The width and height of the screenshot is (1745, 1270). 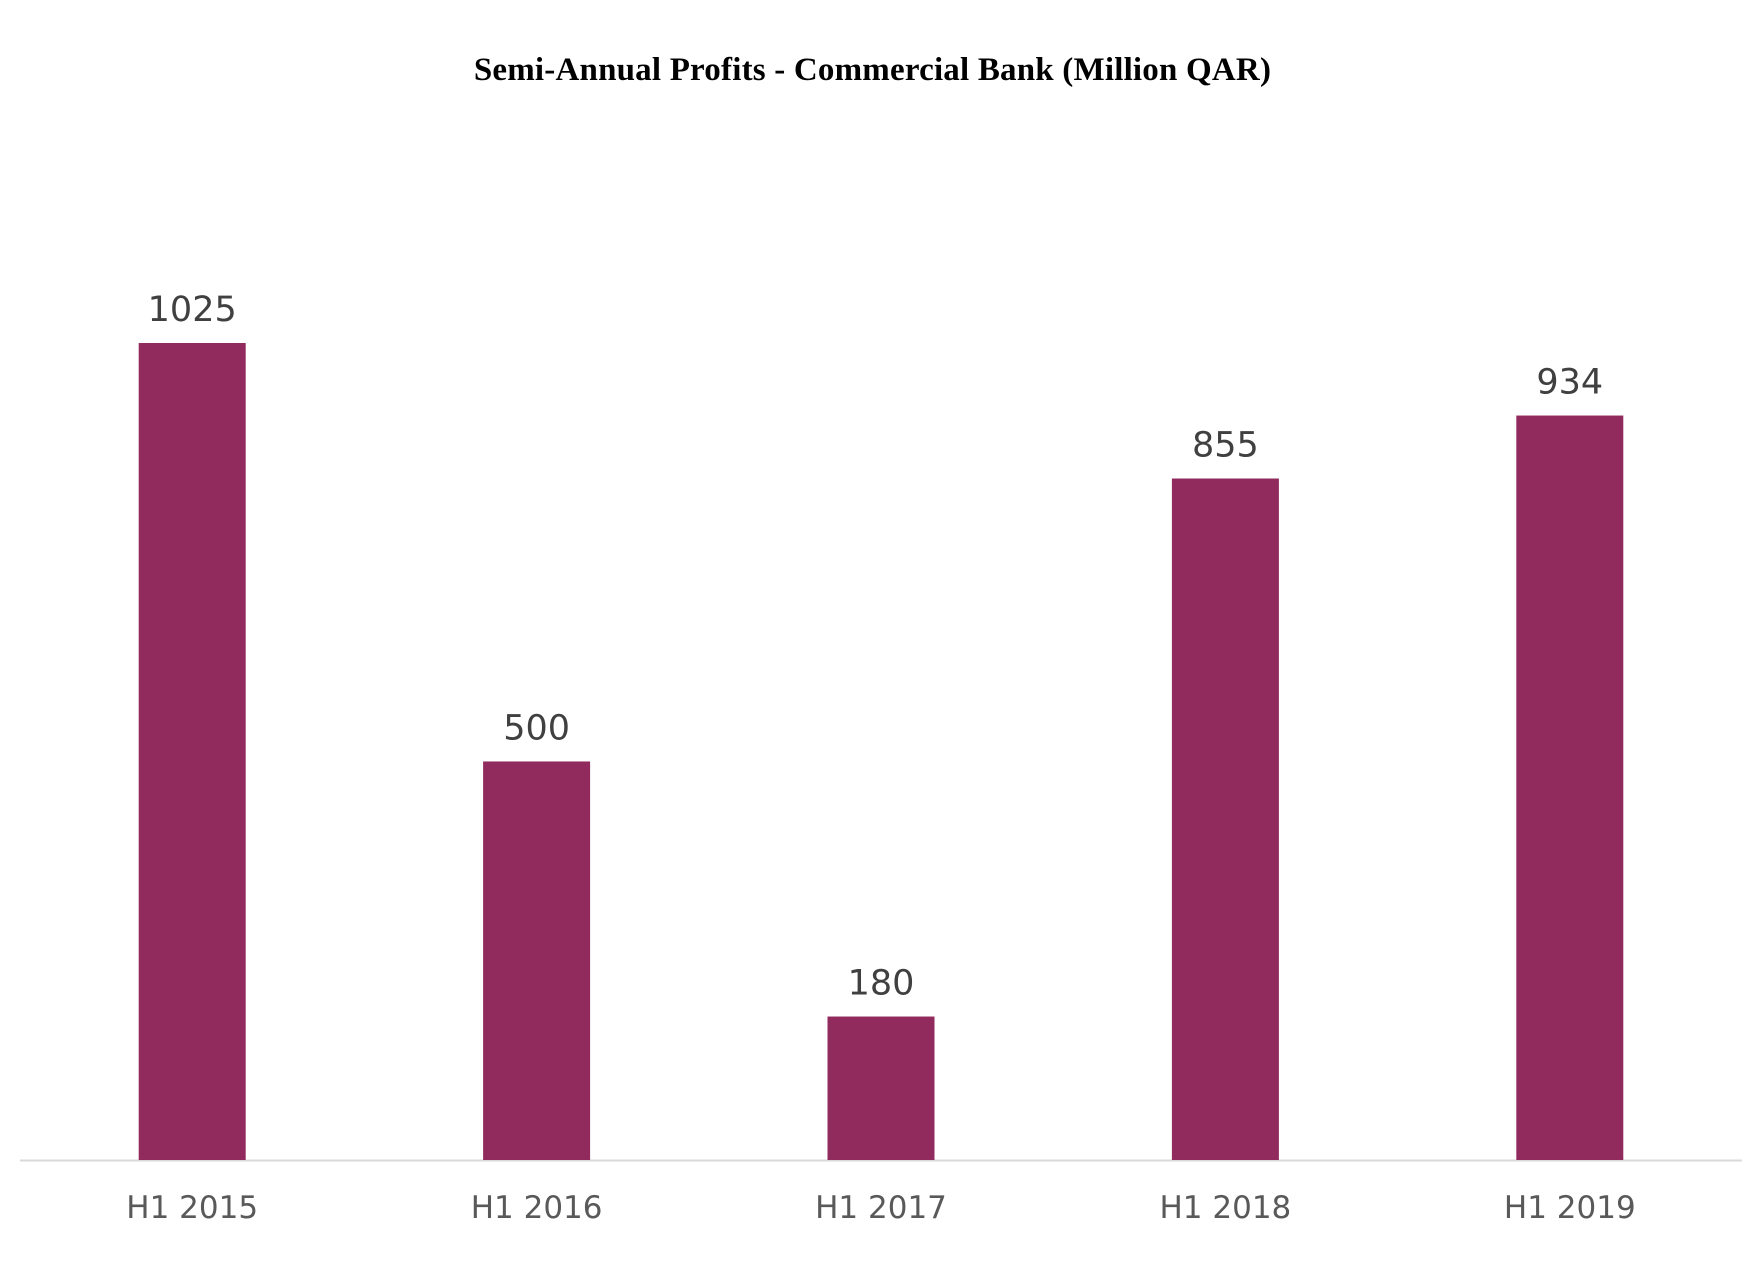 I want to click on data-label: 180, so click(x=881, y=984).